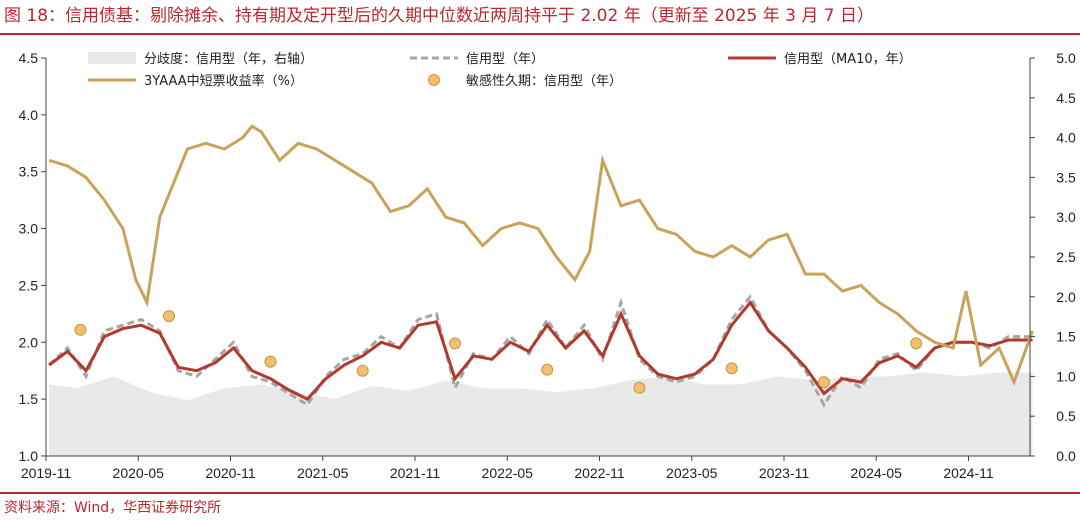 This screenshot has height=522, width=1080. What do you see at coordinates (1066, 376) in the screenshot?
I see `y-right-tick-label: 1.0` at bounding box center [1066, 376].